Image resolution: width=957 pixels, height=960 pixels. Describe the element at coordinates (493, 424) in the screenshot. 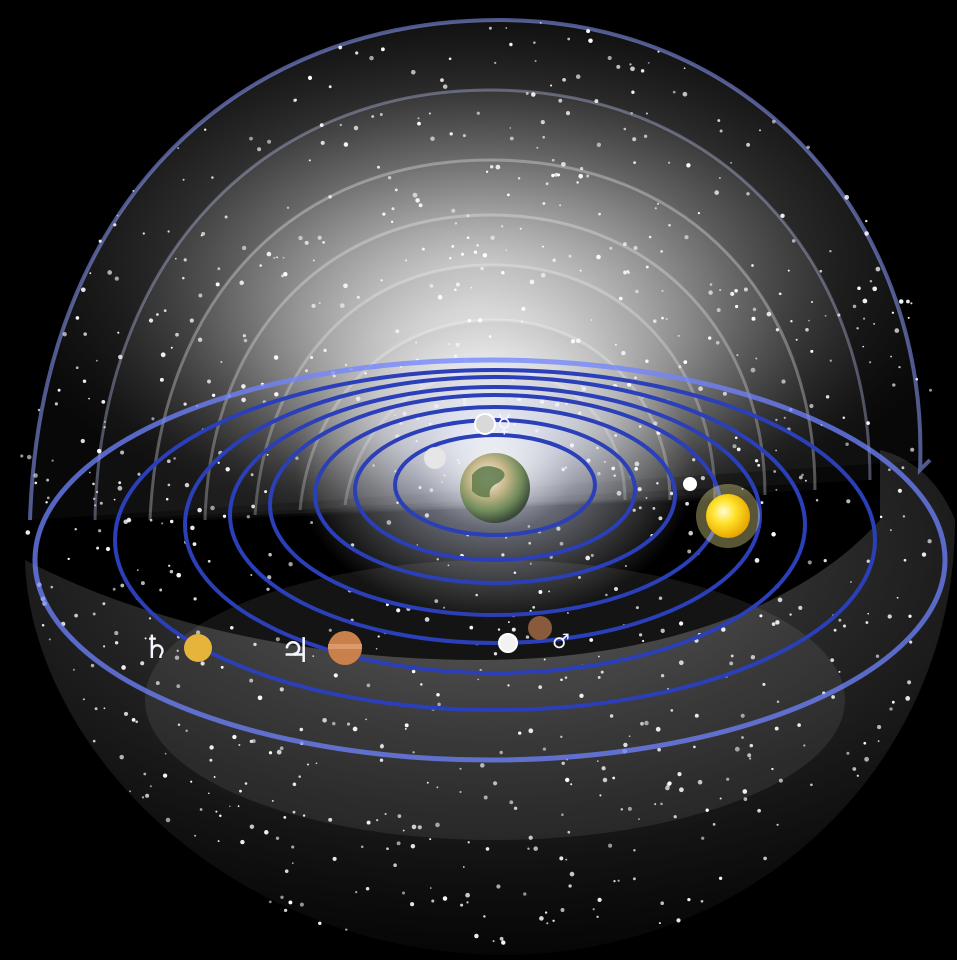

I see `mercury: ☿` at that location.